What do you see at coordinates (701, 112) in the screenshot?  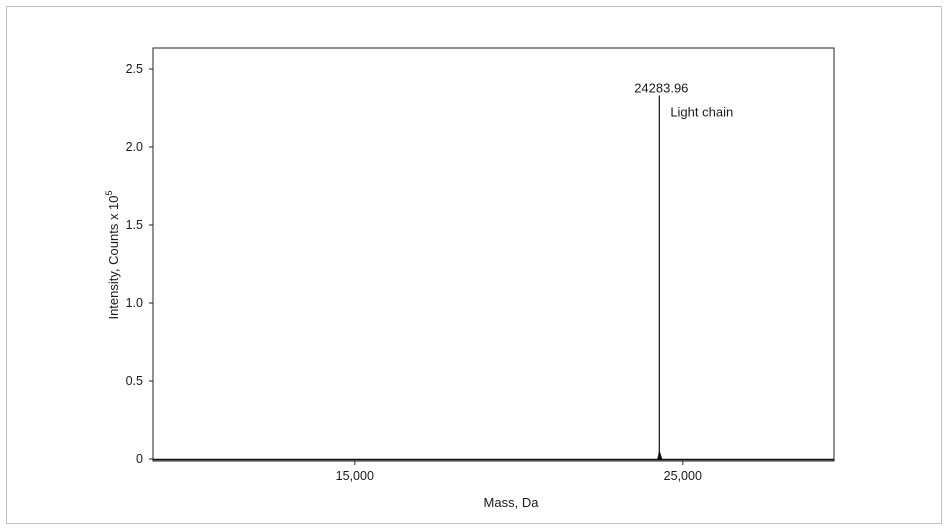 I see `peak-name-label: Light chain` at bounding box center [701, 112].